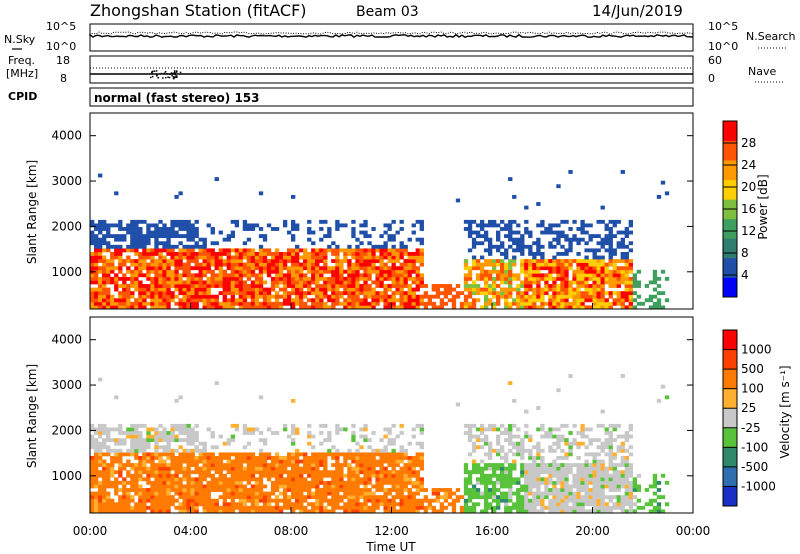 The image size is (800, 554). I want to click on noise-left-tick-top: 10^5, so click(61, 26).